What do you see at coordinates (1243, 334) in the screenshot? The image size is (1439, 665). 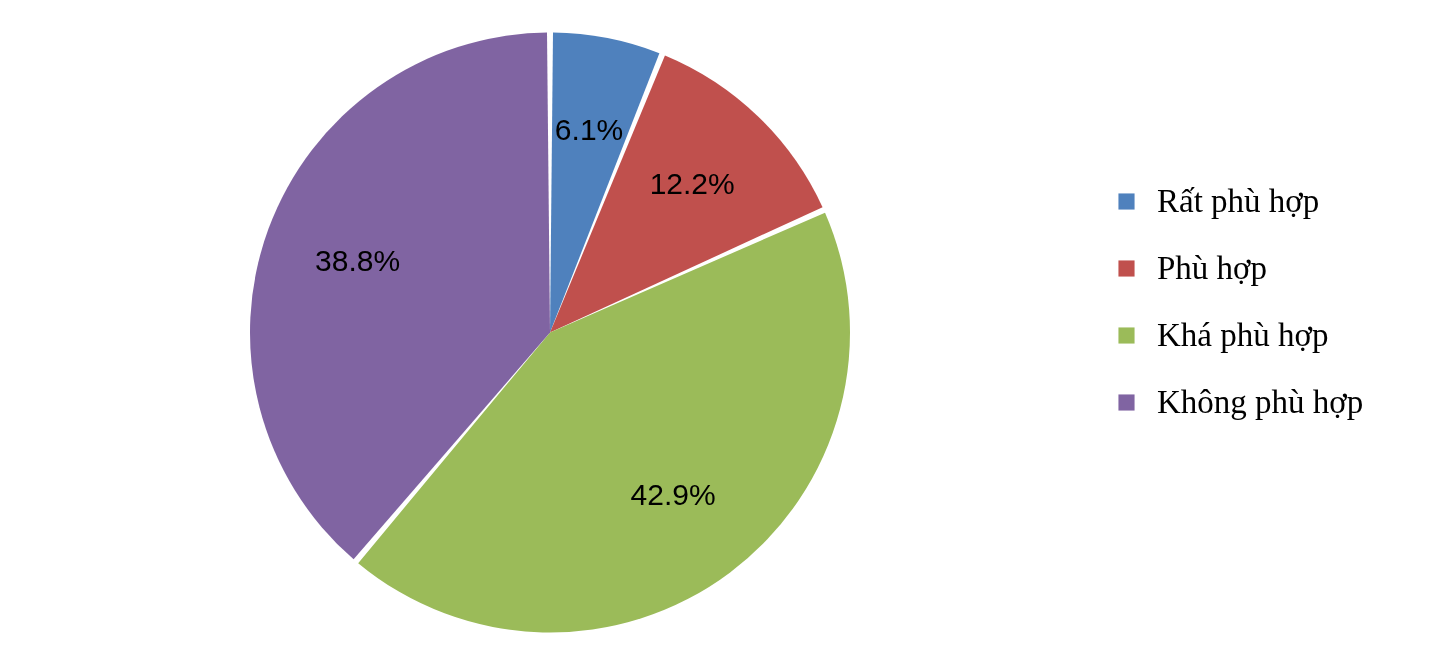 I see `legend-label: Khá phù hợp` at bounding box center [1243, 334].